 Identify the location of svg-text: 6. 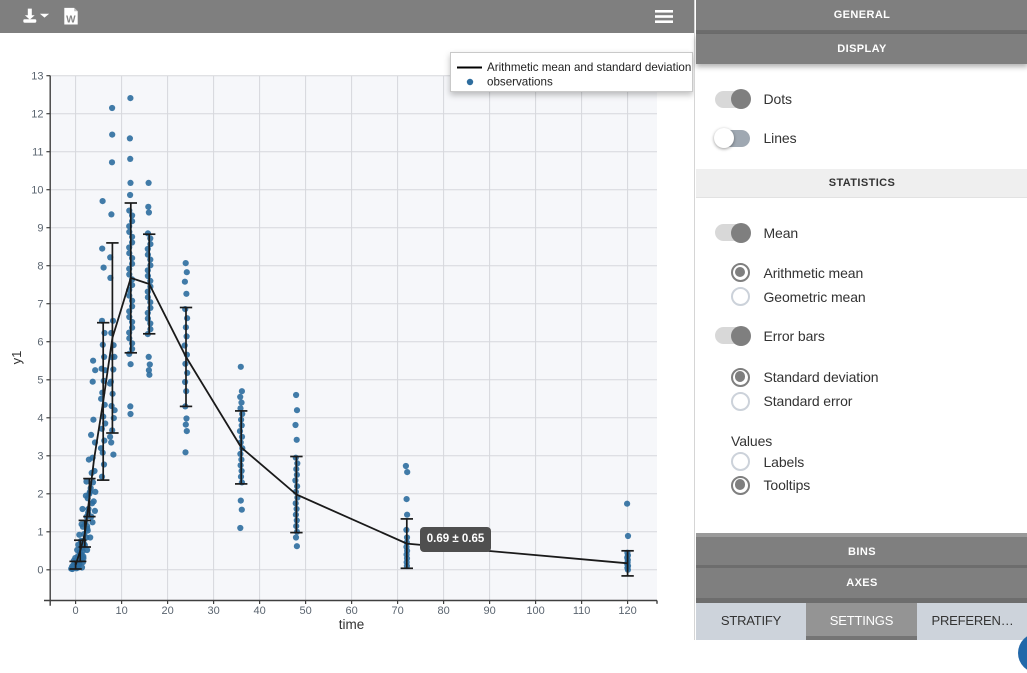
(40, 343).